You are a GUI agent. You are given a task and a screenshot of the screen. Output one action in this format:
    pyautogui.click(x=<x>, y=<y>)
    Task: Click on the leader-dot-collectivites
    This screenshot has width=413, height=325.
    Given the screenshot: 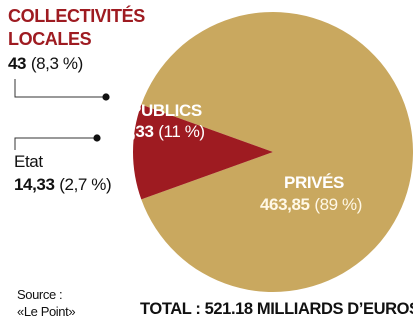 What is the action you would take?
    pyautogui.click(x=106, y=97)
    